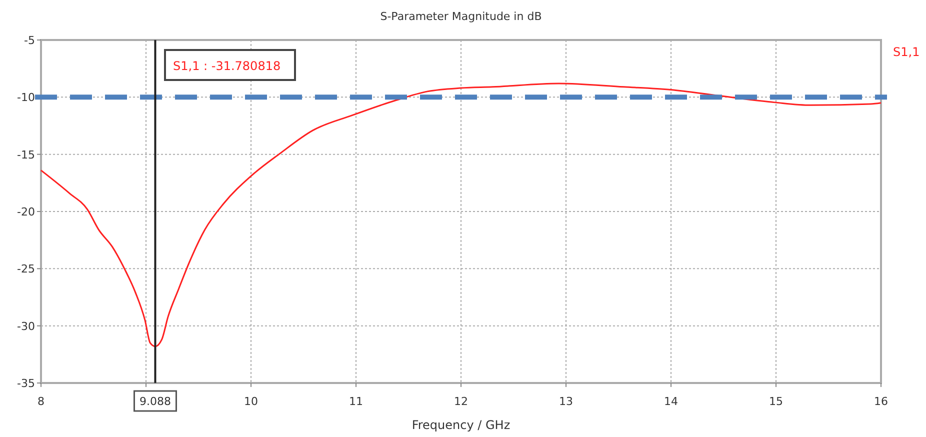 Image resolution: width=926 pixels, height=437 pixels. What do you see at coordinates (41, 401) in the screenshot?
I see `x-tick-label: 8` at bounding box center [41, 401].